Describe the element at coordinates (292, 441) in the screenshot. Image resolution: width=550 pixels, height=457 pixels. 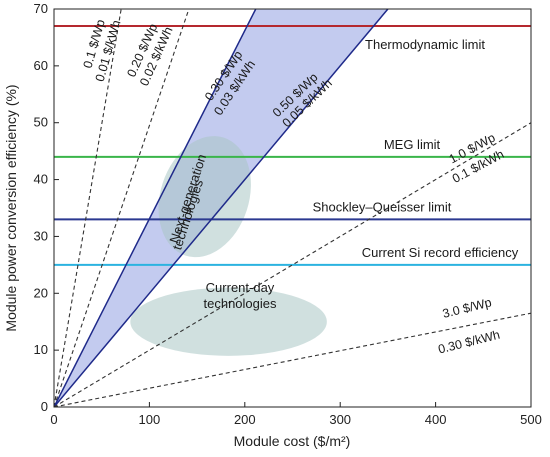
I see `x-axis-label: Module cost ($/m²)` at that location.